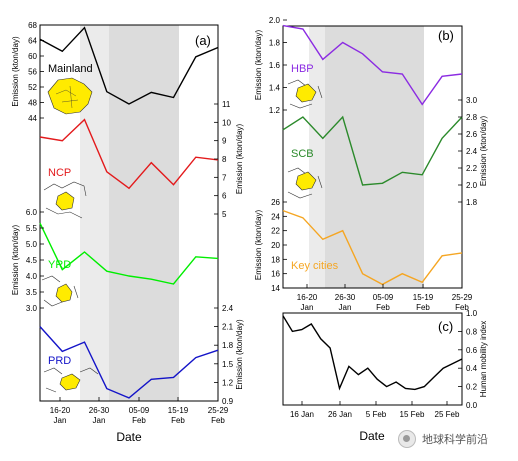 This screenshot has height=461, width=518. I want to click on shade-dark-b, so click(374, 157).